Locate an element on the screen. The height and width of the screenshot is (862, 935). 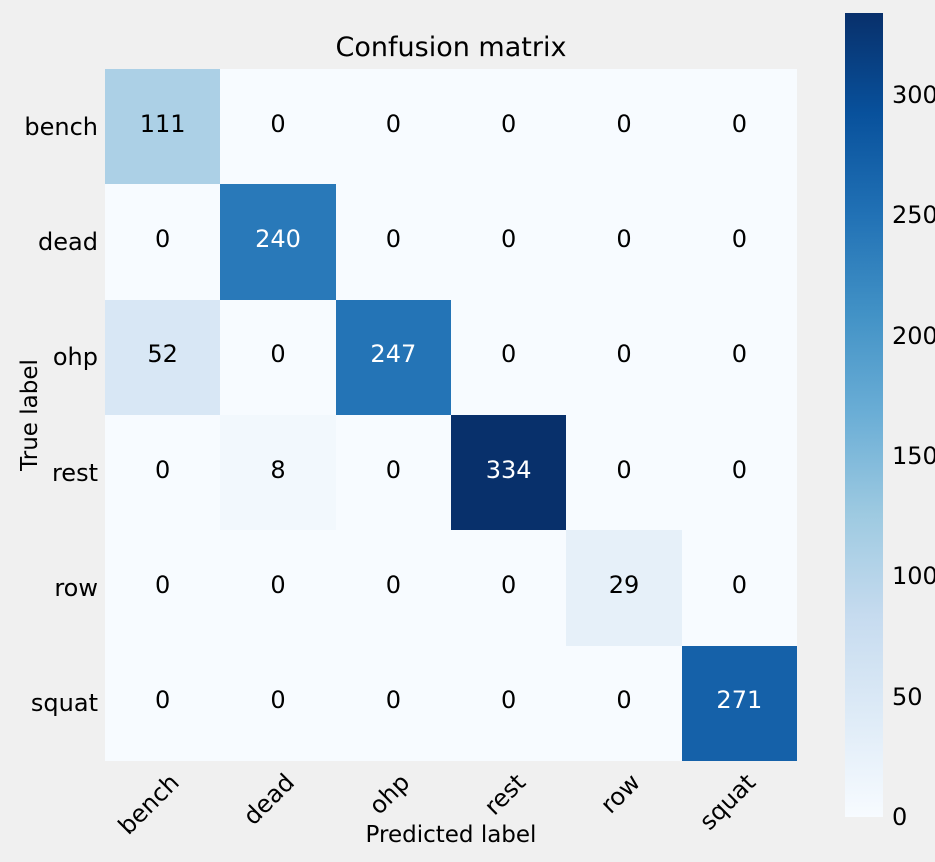
matrix-cell: 111 is located at coordinates (163, 127).